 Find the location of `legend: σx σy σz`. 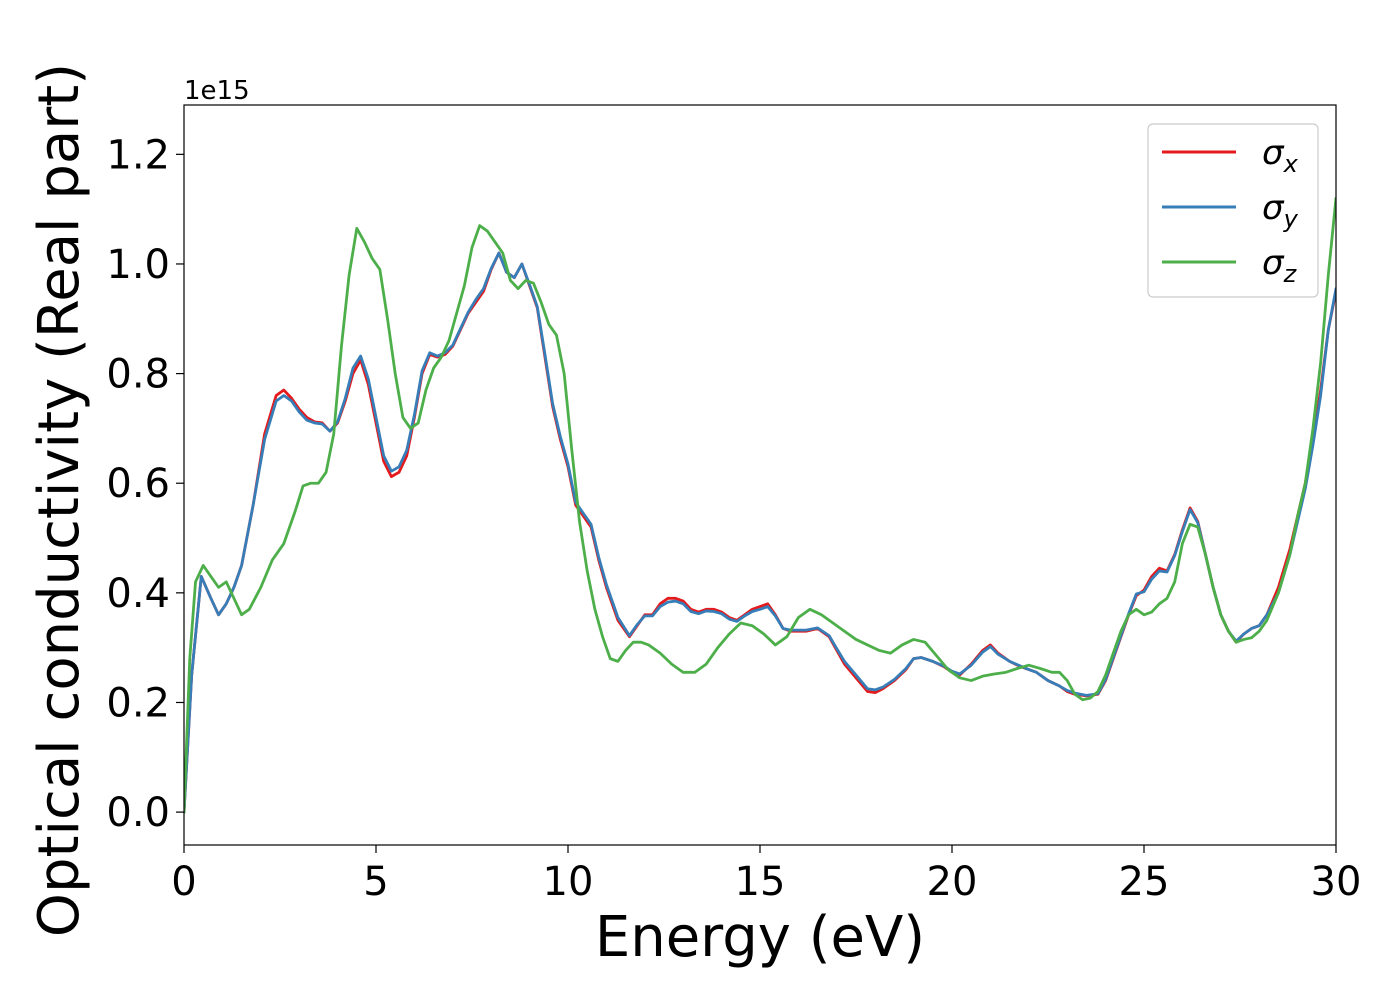

legend: σx σy σz is located at coordinates (1233, 210).